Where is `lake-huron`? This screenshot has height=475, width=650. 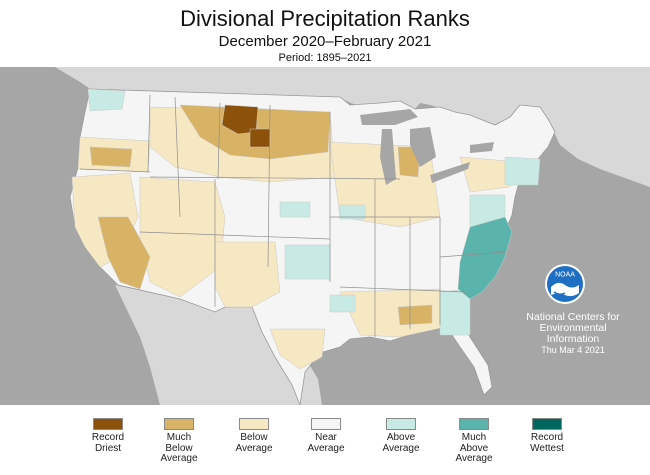
lake-huron is located at coordinates (423, 147).